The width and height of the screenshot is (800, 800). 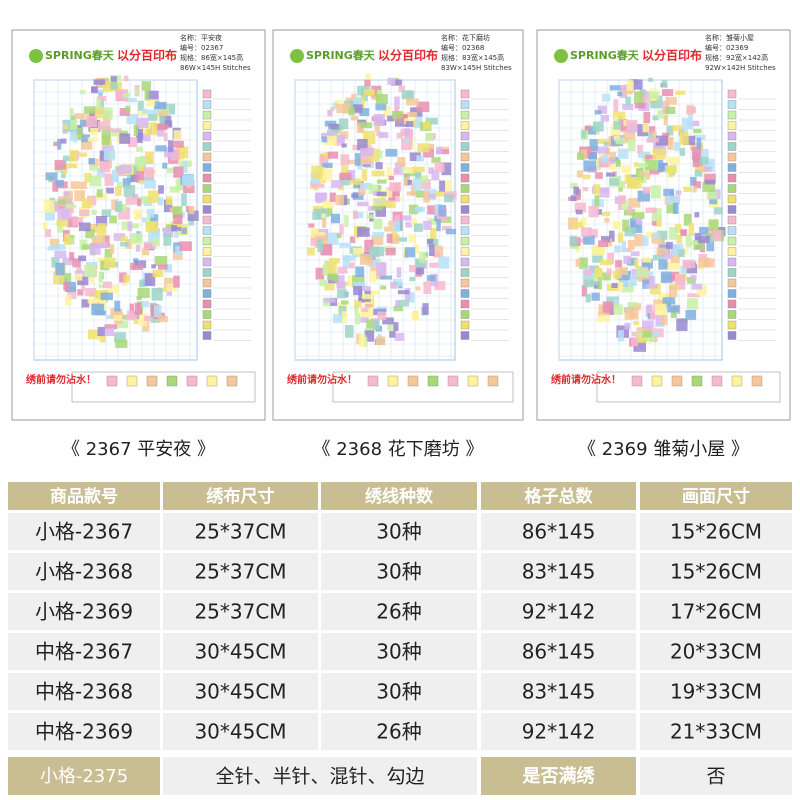 I want to click on cell-text: 26种, so click(x=398, y=732).